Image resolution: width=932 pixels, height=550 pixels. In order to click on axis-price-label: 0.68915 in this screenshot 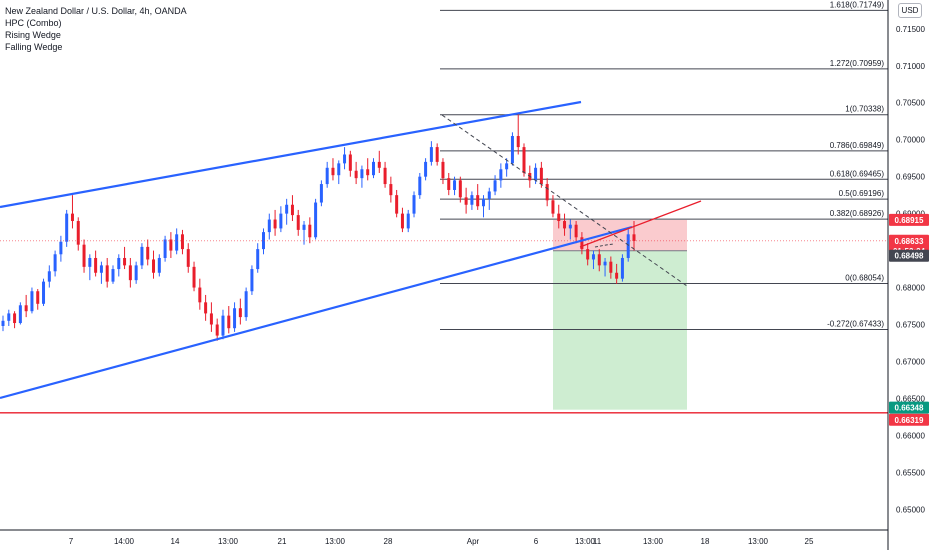, I will do `click(909, 219)`.